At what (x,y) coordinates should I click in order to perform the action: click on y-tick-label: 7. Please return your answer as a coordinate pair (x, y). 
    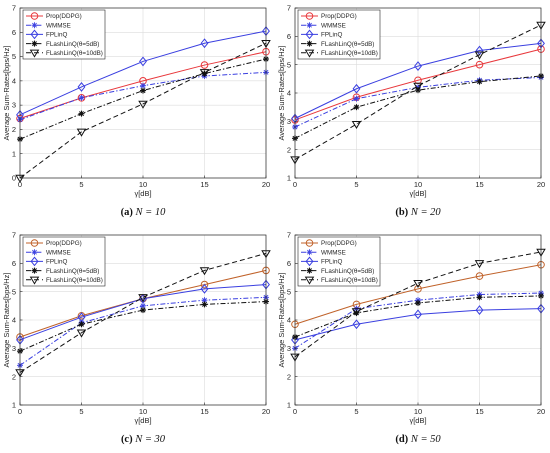
    Looking at the image, I should click on (289, 8).